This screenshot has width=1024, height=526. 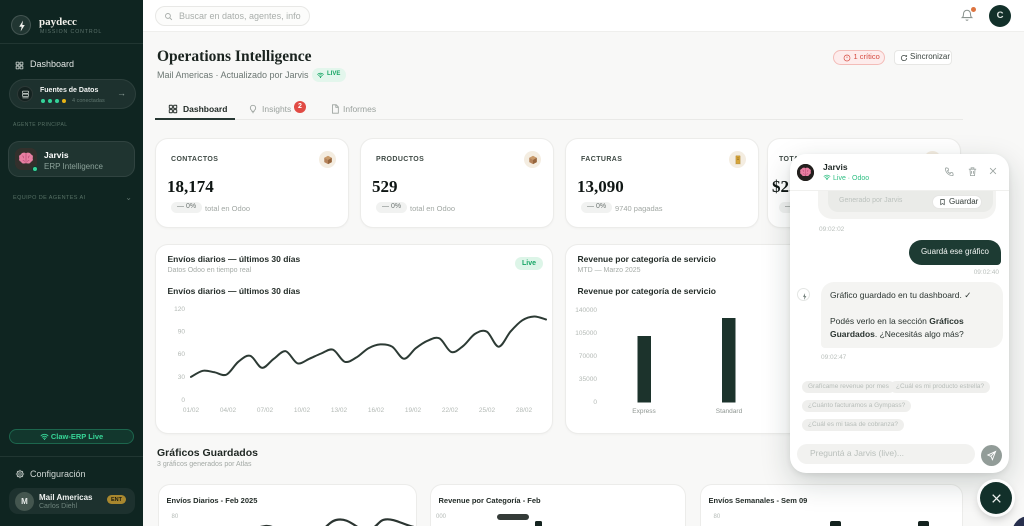 What do you see at coordinates (339, 410) in the screenshot?
I see `svg-text: 13/02` at bounding box center [339, 410].